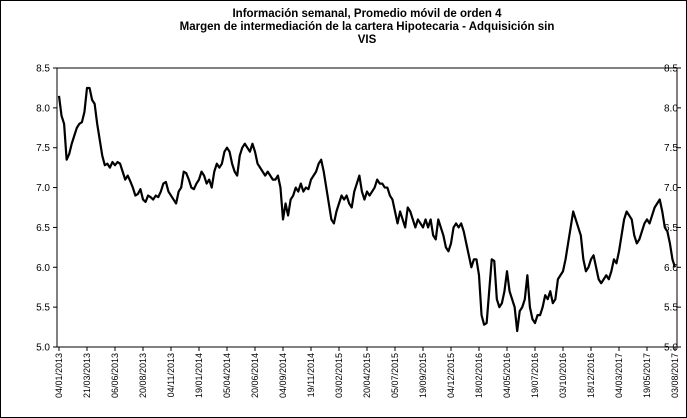  I want to click on y-tick-label: 7.0, so click(43, 188).